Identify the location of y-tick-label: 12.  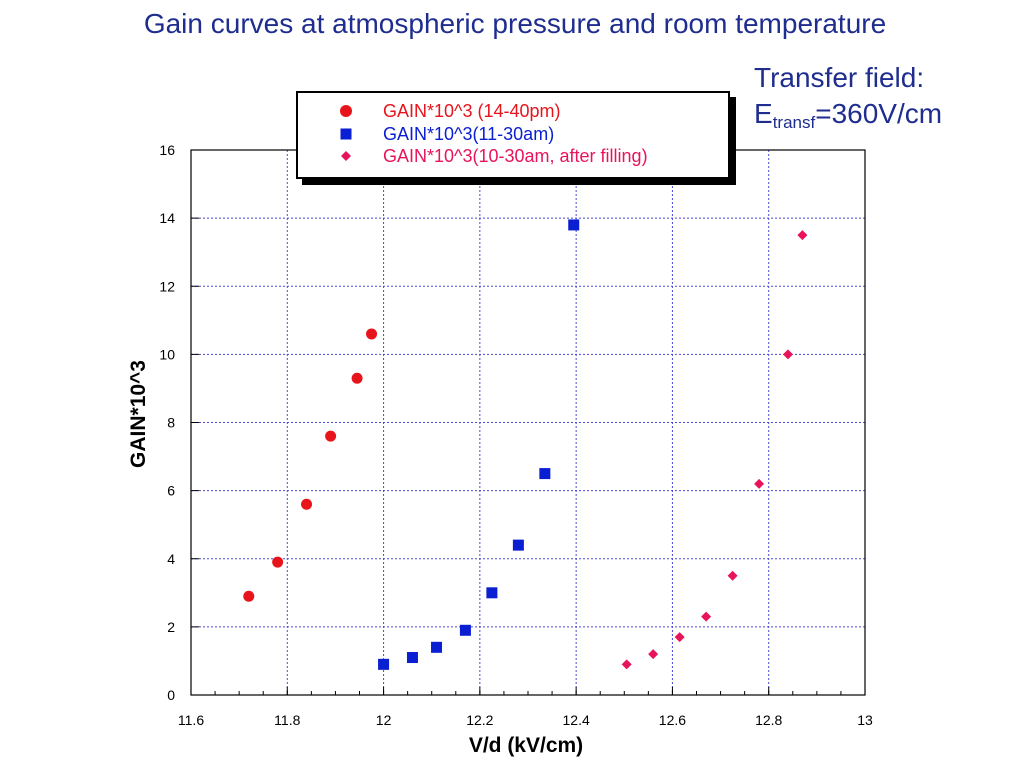
(167, 286).